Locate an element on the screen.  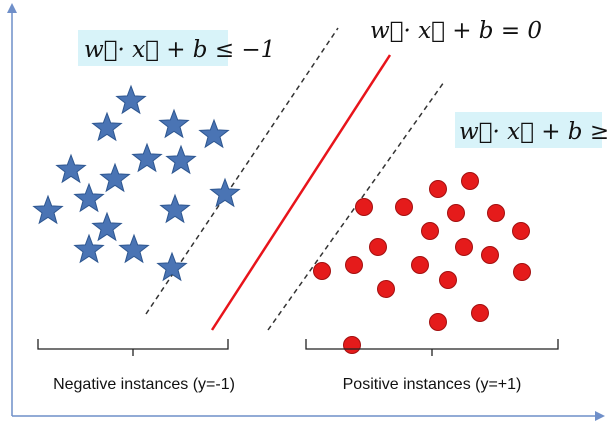
positive-equation-highlight is located at coordinates (528, 130).